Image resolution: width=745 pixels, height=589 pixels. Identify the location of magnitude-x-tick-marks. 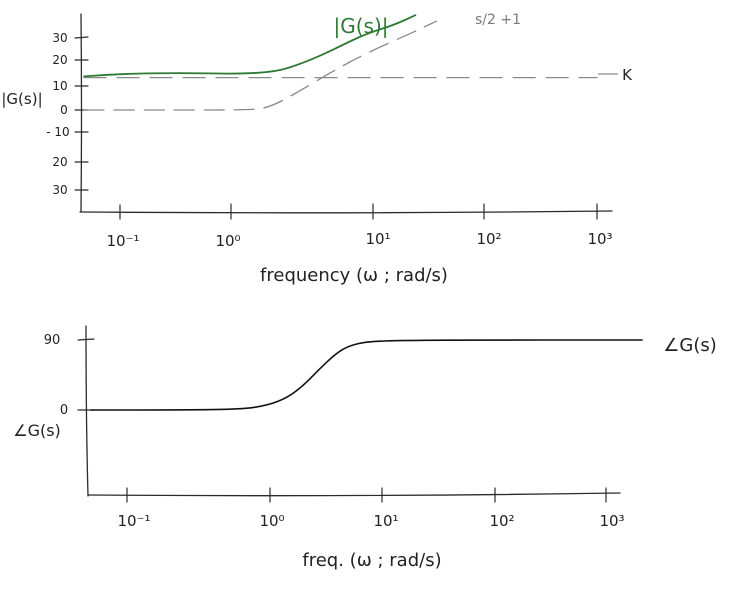
(358, 211).